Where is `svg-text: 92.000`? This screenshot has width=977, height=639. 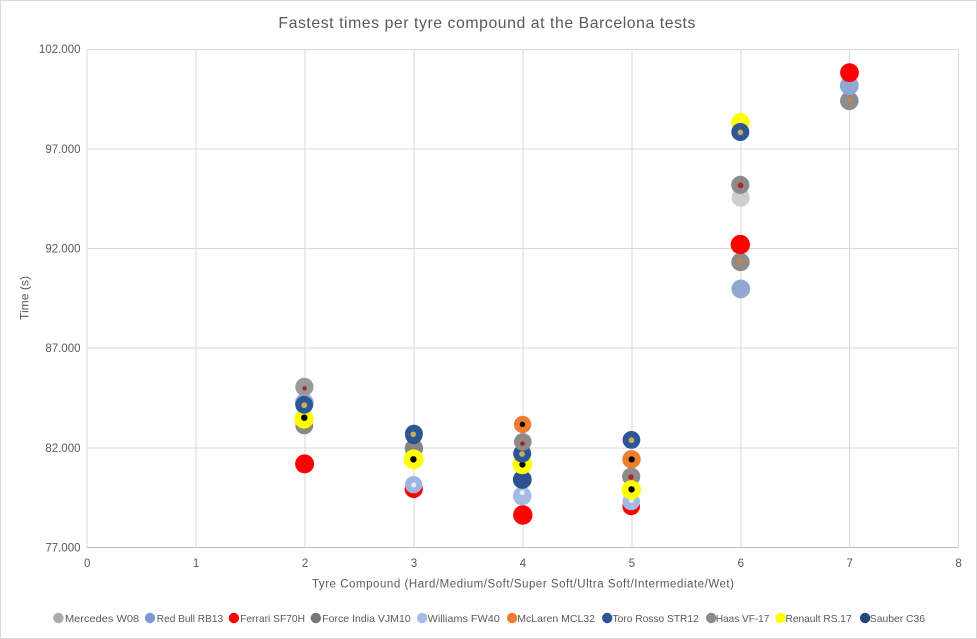
svg-text: 92.000 is located at coordinates (62, 250).